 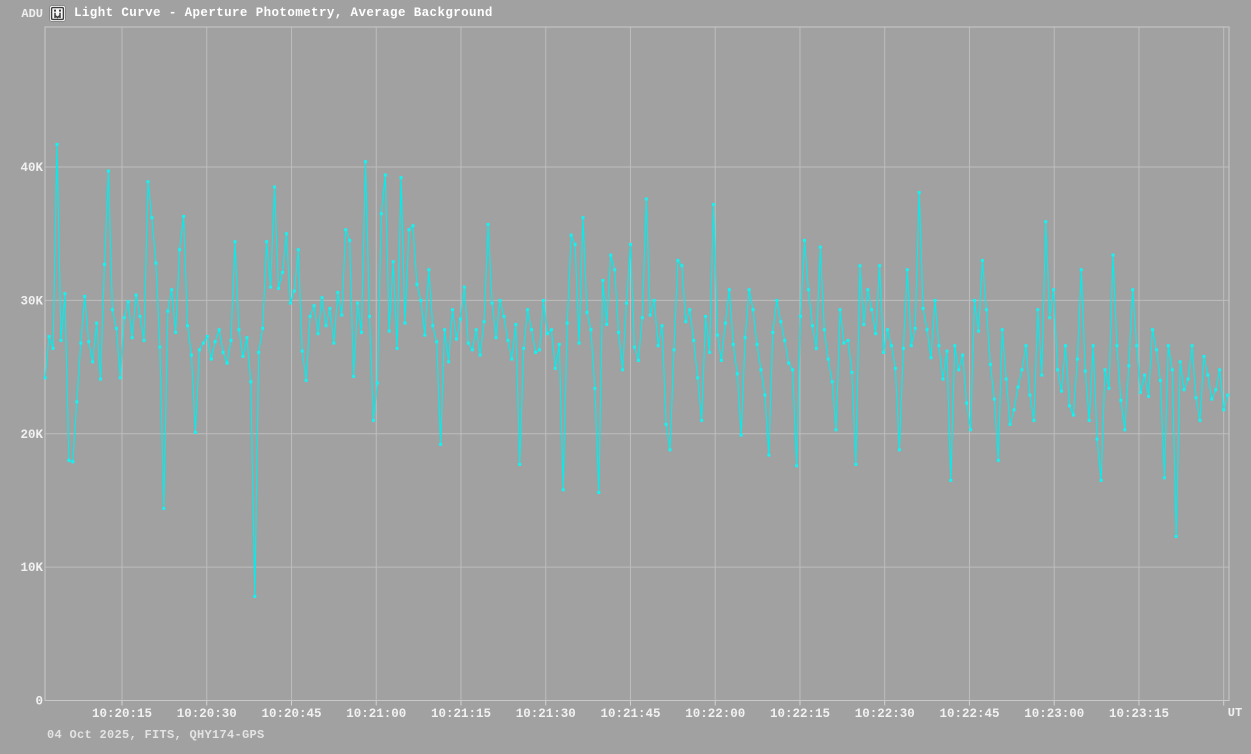 I want to click on x-tick-label: 10:20:30, so click(x=207, y=714).